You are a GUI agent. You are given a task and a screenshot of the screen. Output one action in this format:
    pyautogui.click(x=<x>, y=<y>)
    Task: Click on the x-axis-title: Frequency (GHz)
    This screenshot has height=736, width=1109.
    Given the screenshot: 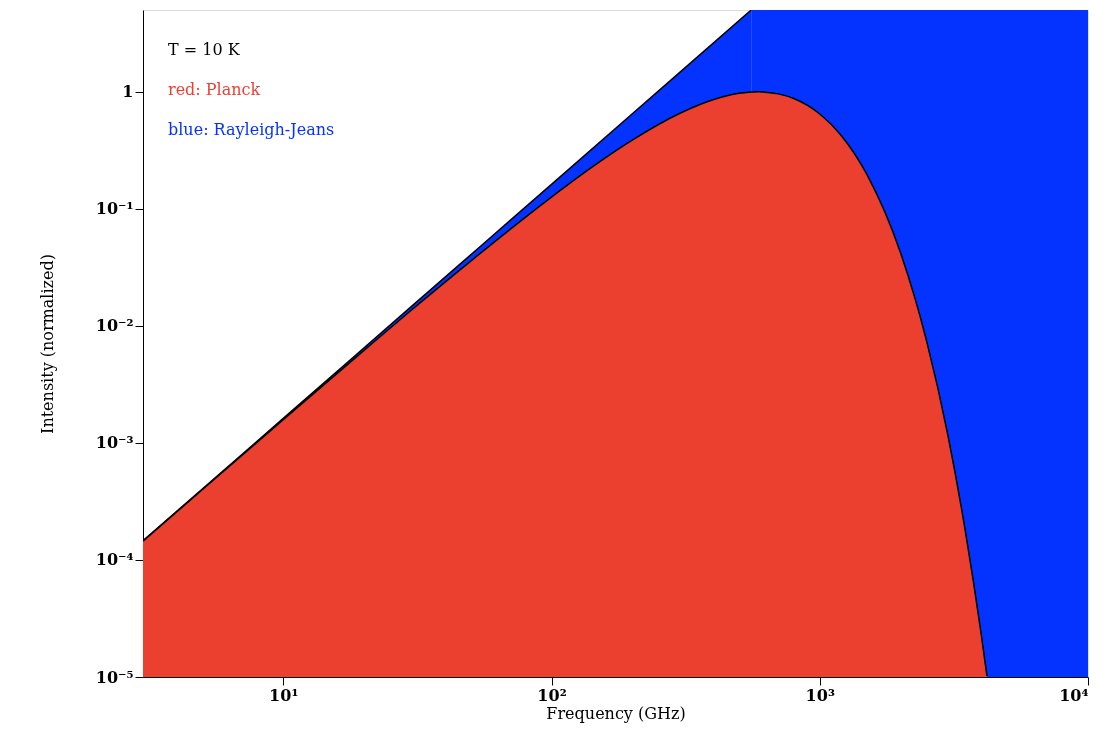 What is the action you would take?
    pyautogui.click(x=616, y=713)
    